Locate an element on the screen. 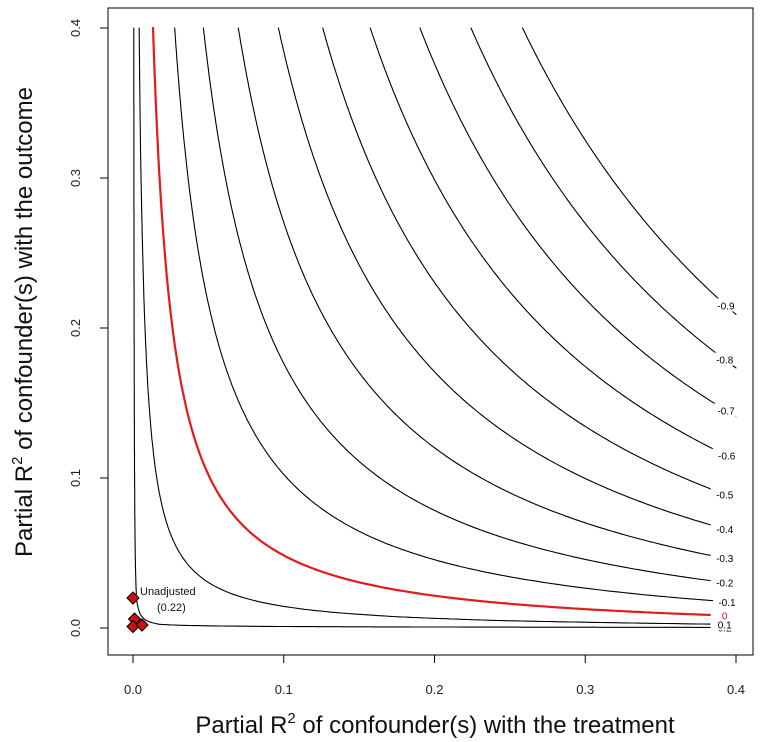 Image resolution: width=762 pixels, height=742 pixels. contour-label: -0.6 is located at coordinates (727, 457).